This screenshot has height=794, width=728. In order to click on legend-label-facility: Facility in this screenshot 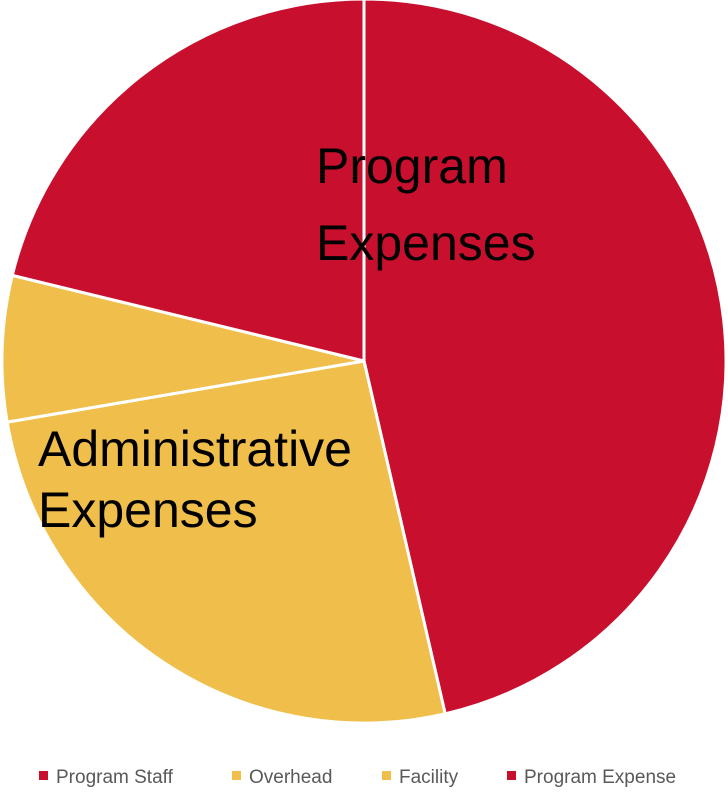, I will do `click(429, 777)`.